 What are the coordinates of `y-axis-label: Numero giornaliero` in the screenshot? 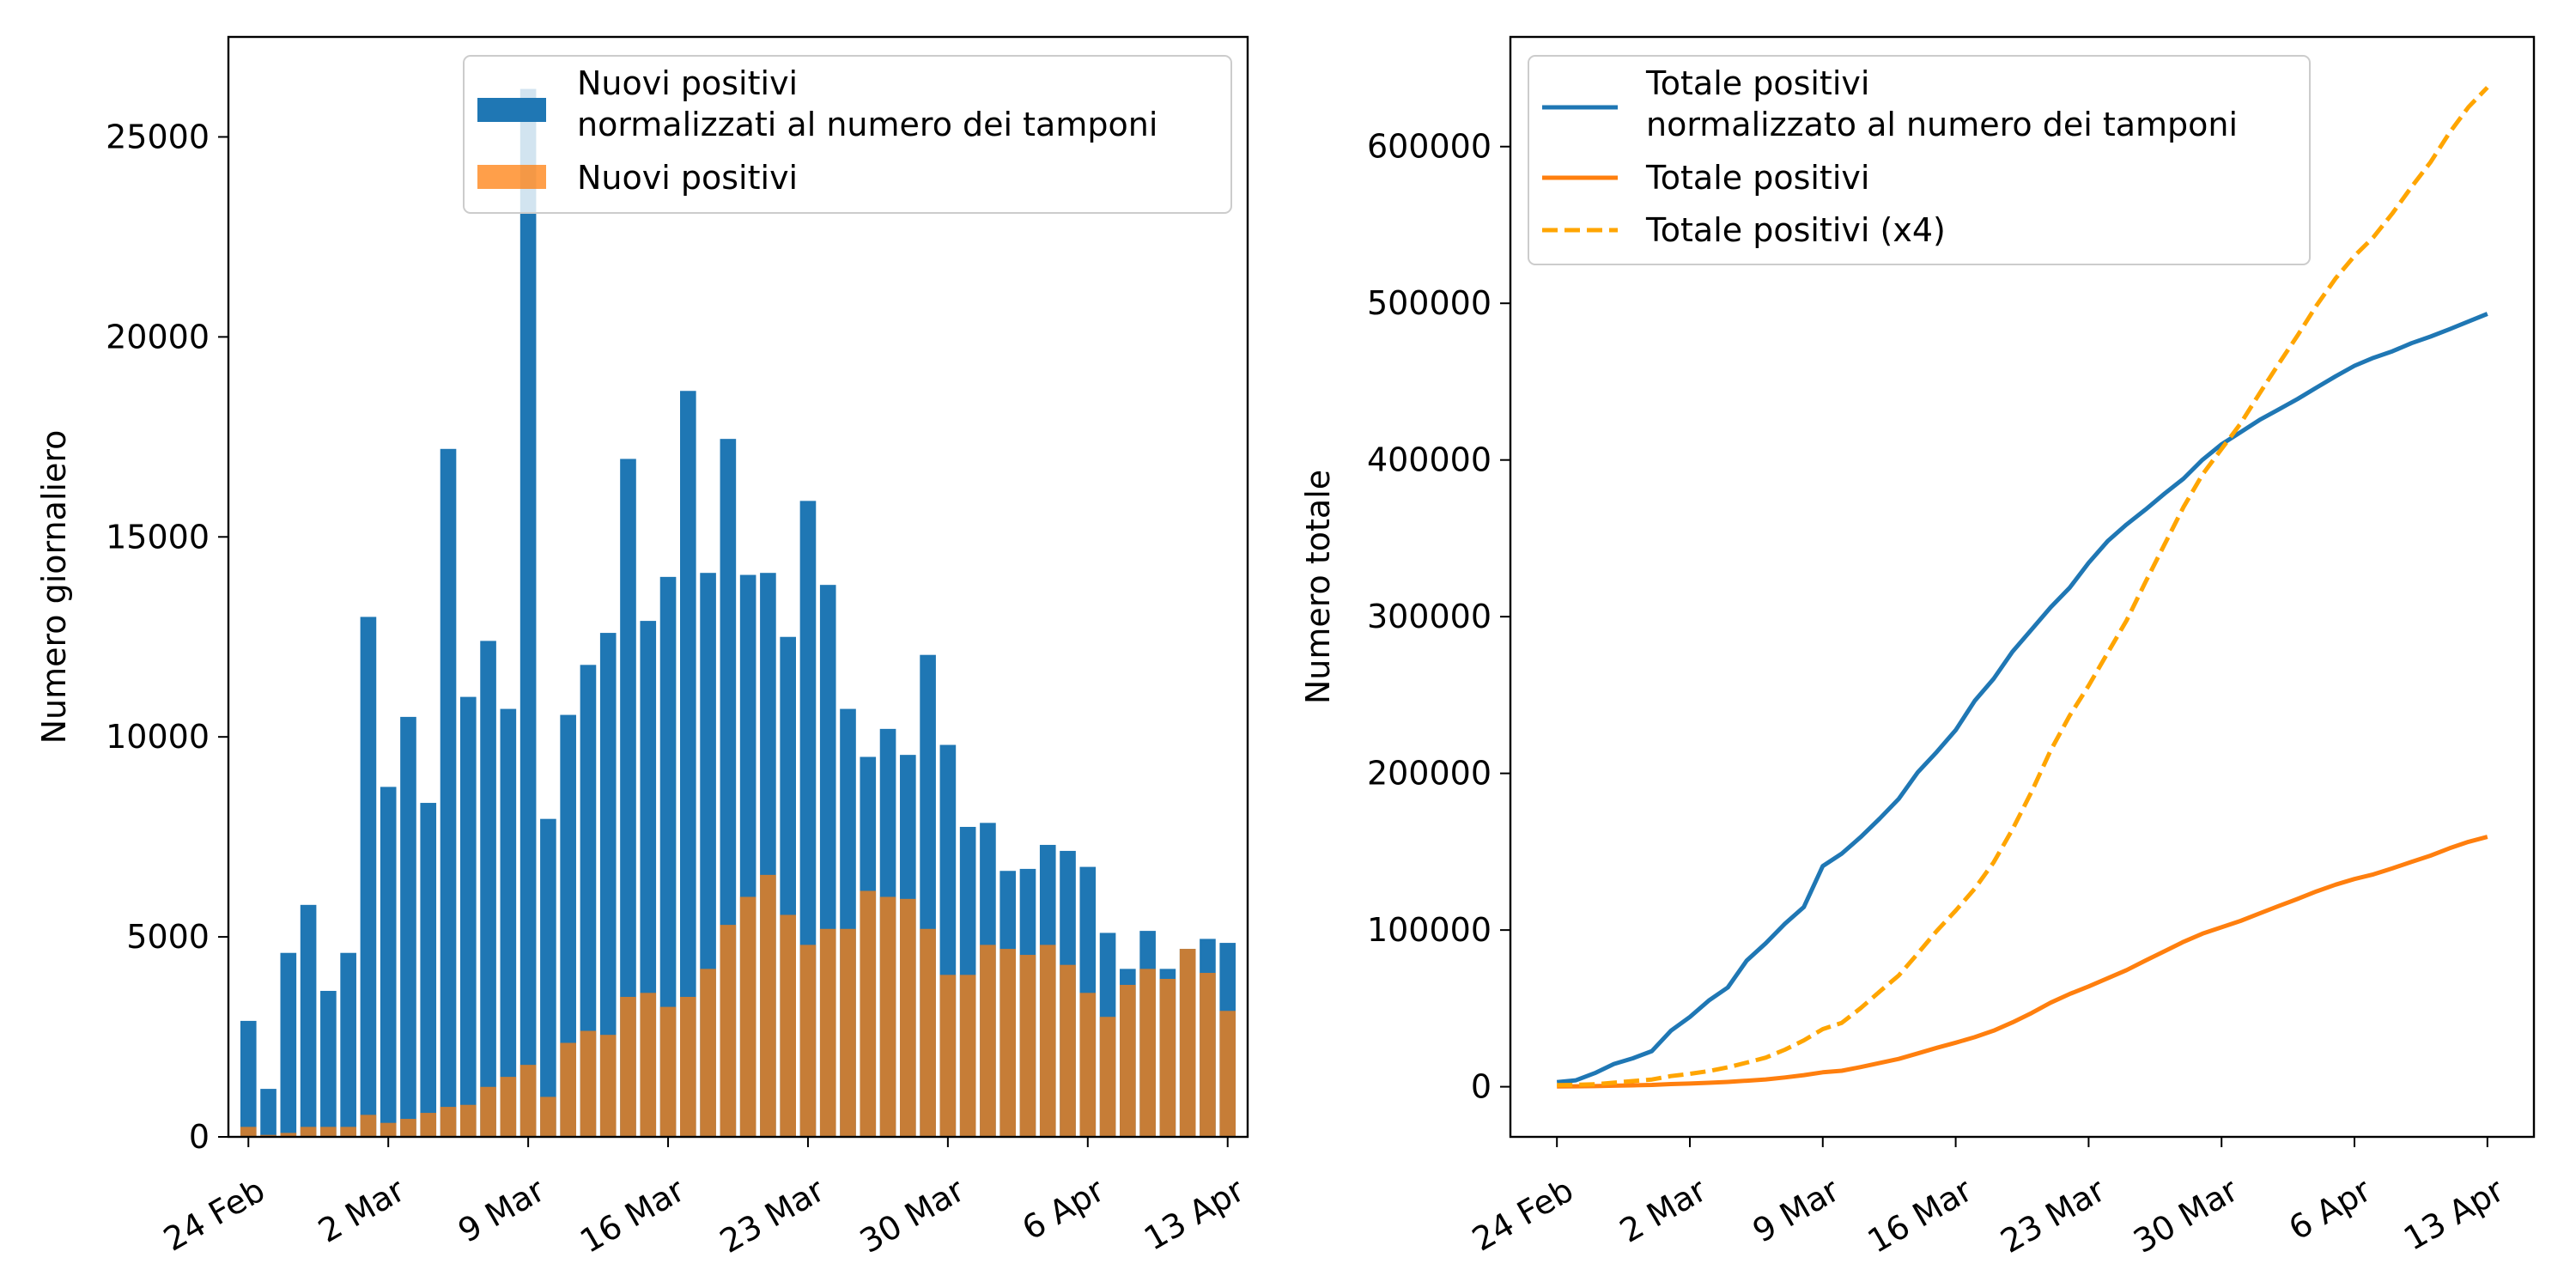 It's located at (54, 587).